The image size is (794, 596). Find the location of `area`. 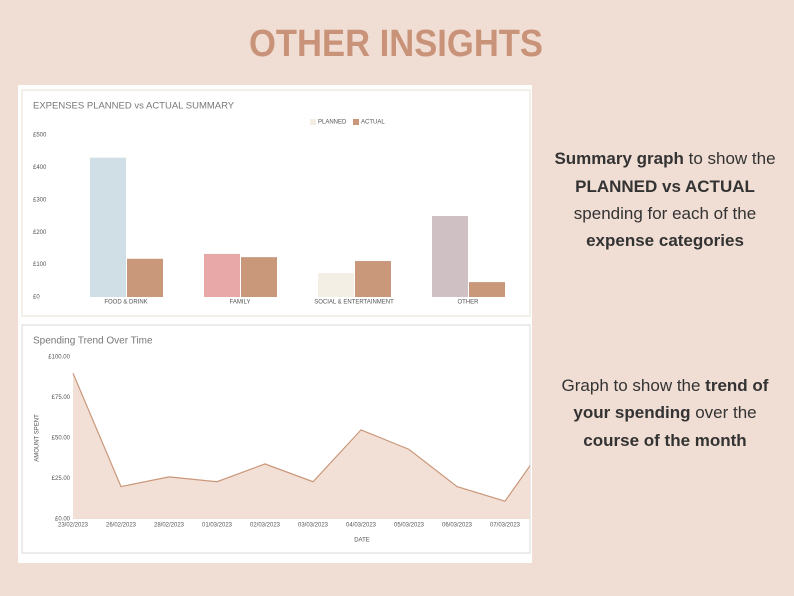

area is located at coordinates (301, 446).